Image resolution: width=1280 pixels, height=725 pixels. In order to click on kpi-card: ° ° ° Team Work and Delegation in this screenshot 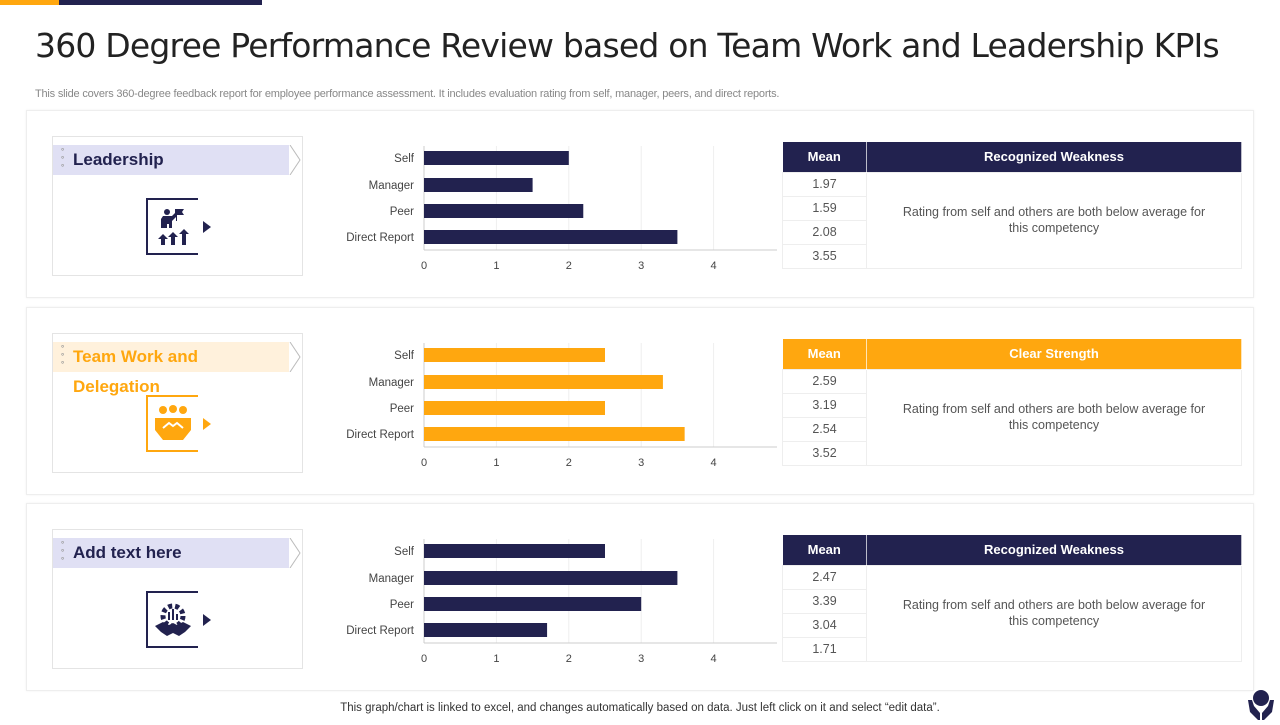, I will do `click(177, 403)`.